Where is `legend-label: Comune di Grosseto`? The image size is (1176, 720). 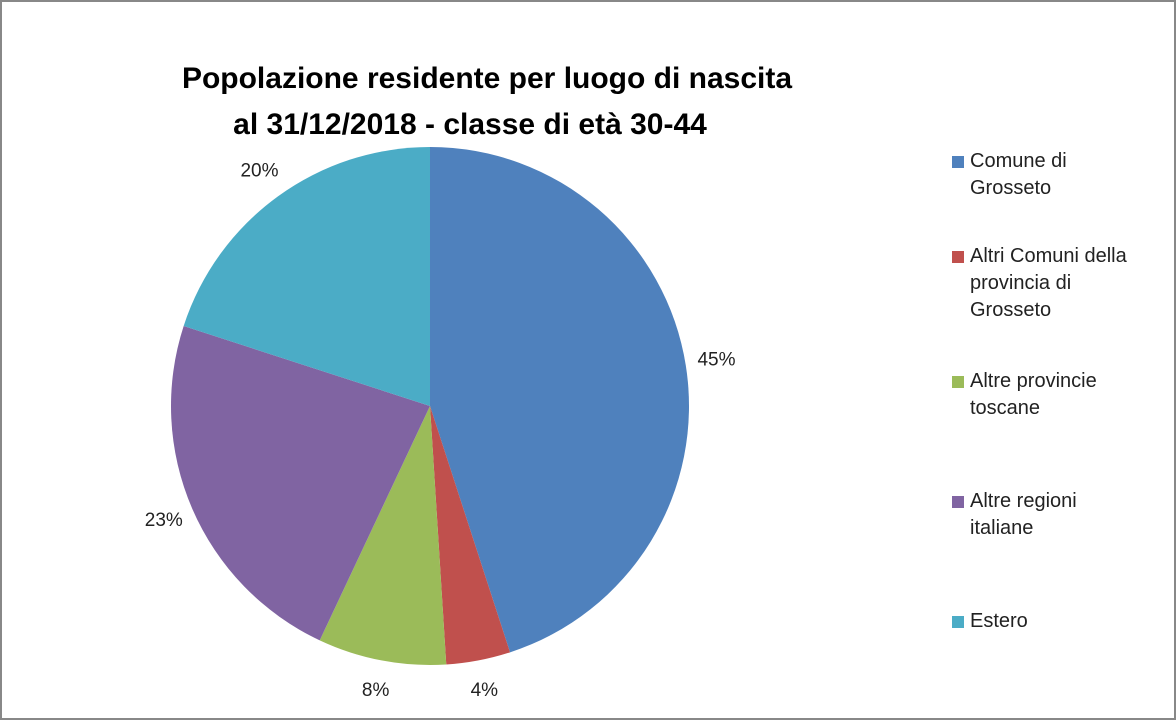
legend-label: Comune di Grosseto is located at coordinates (1018, 174).